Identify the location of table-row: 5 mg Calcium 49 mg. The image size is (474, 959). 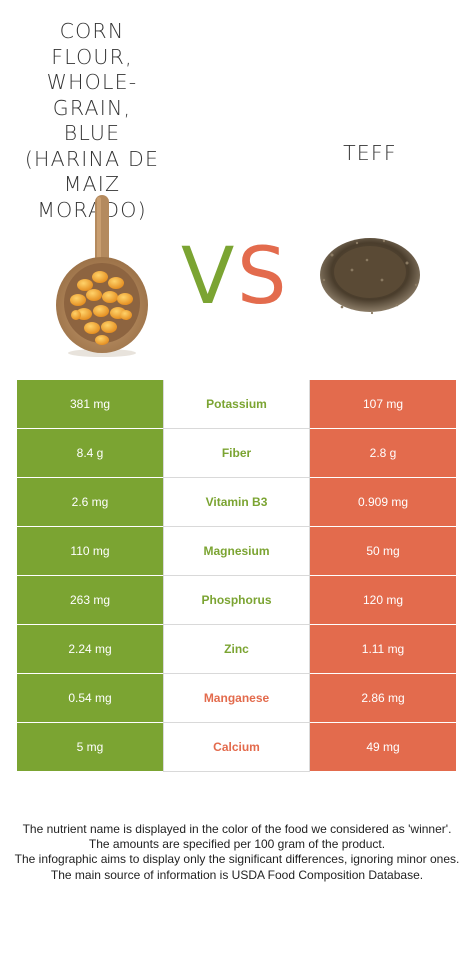
(236, 747).